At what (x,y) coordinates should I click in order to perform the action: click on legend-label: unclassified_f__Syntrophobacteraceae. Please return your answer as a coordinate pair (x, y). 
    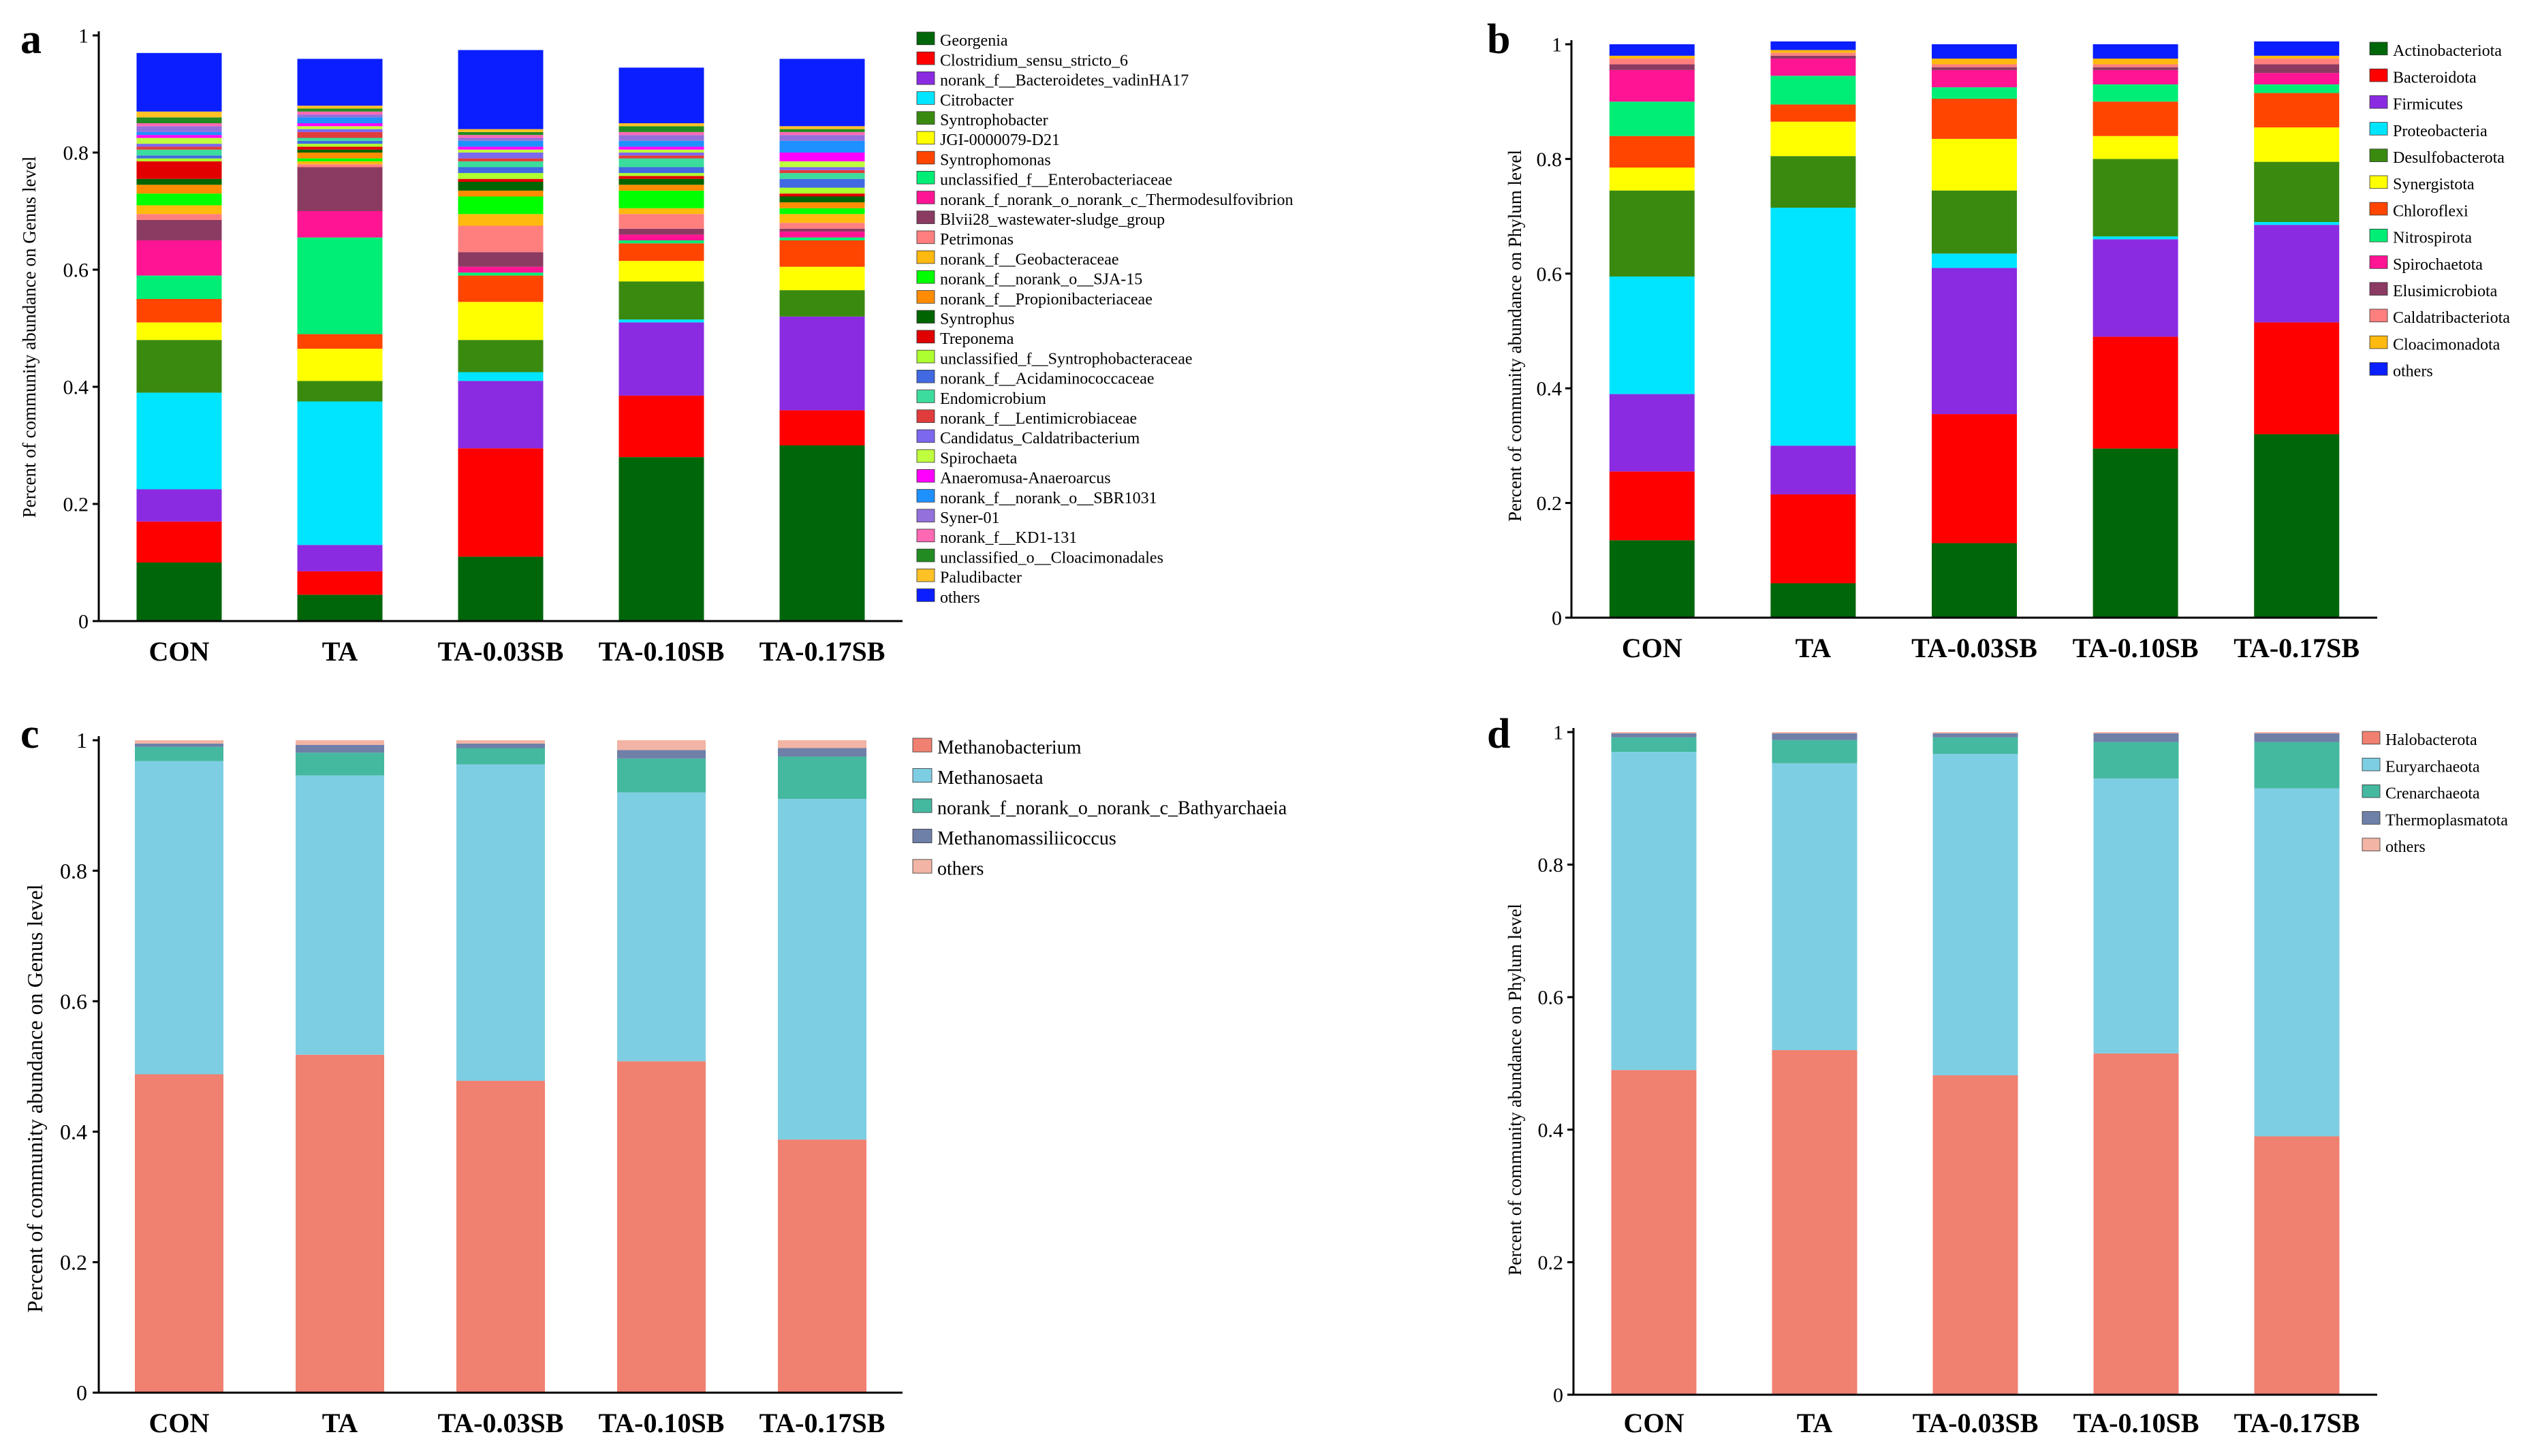
    Looking at the image, I should click on (1066, 359).